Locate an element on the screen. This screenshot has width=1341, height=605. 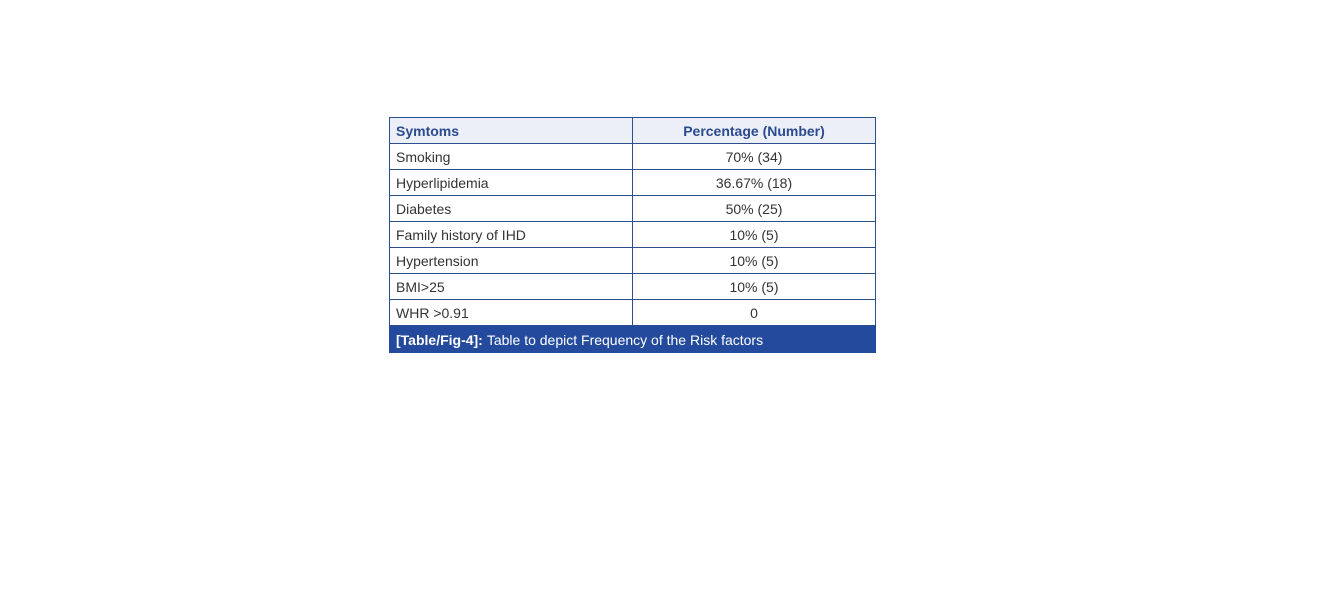
table-row: BMI>25 10% (5) is located at coordinates (632, 286).